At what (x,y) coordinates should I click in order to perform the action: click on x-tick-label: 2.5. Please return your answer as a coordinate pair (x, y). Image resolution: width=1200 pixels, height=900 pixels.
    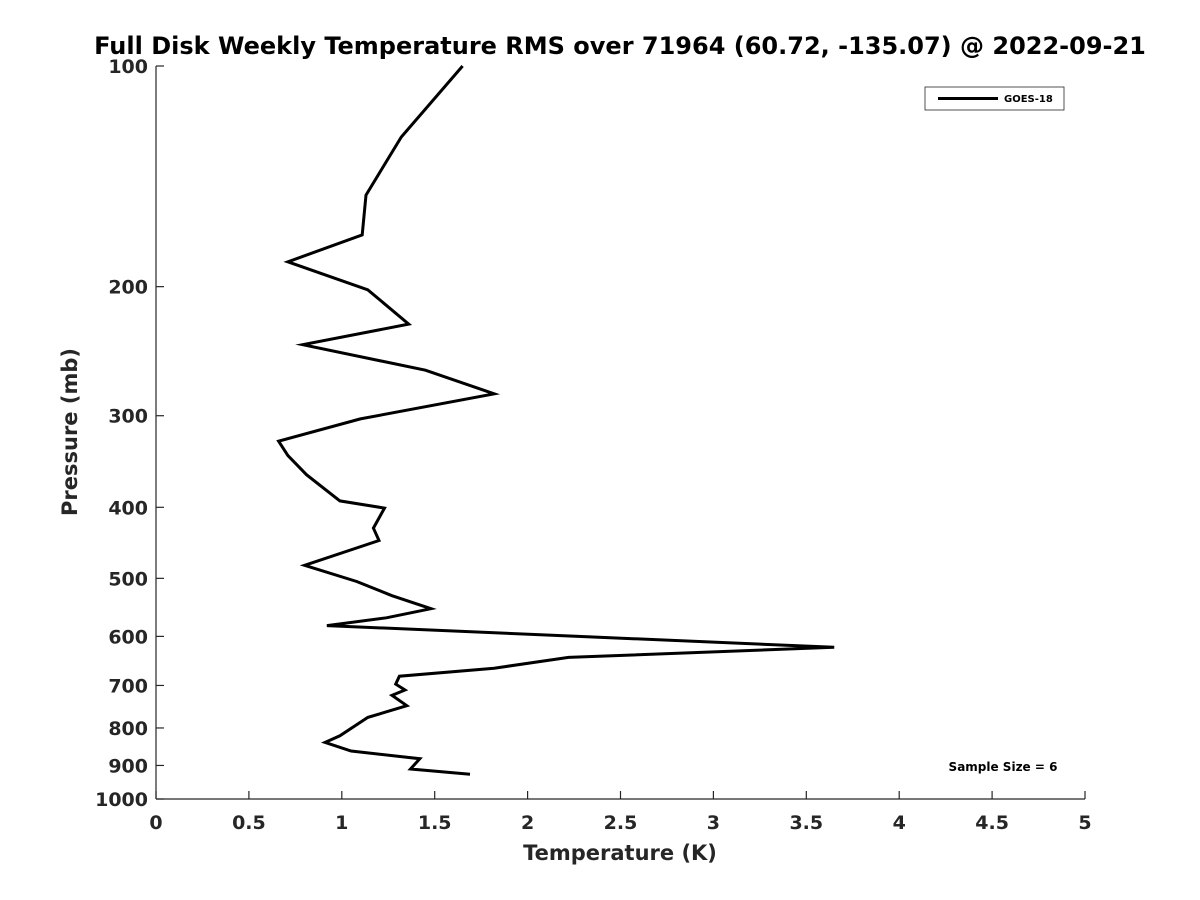
    Looking at the image, I should click on (621, 823).